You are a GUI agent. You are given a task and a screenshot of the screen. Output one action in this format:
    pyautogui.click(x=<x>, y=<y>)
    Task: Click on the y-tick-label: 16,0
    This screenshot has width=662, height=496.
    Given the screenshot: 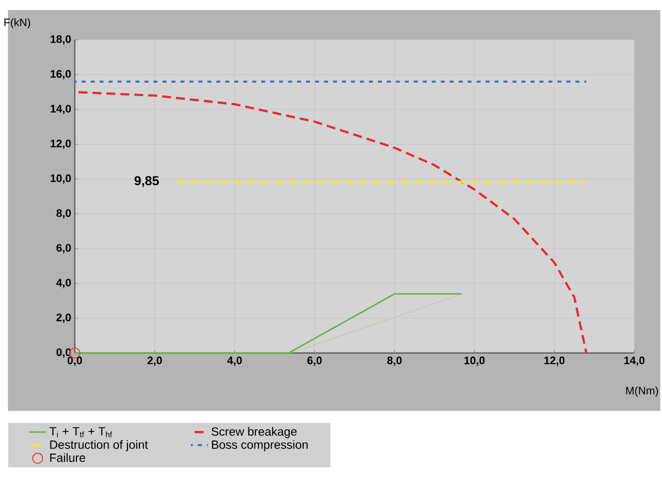 What is the action you would take?
    pyautogui.click(x=60, y=75)
    